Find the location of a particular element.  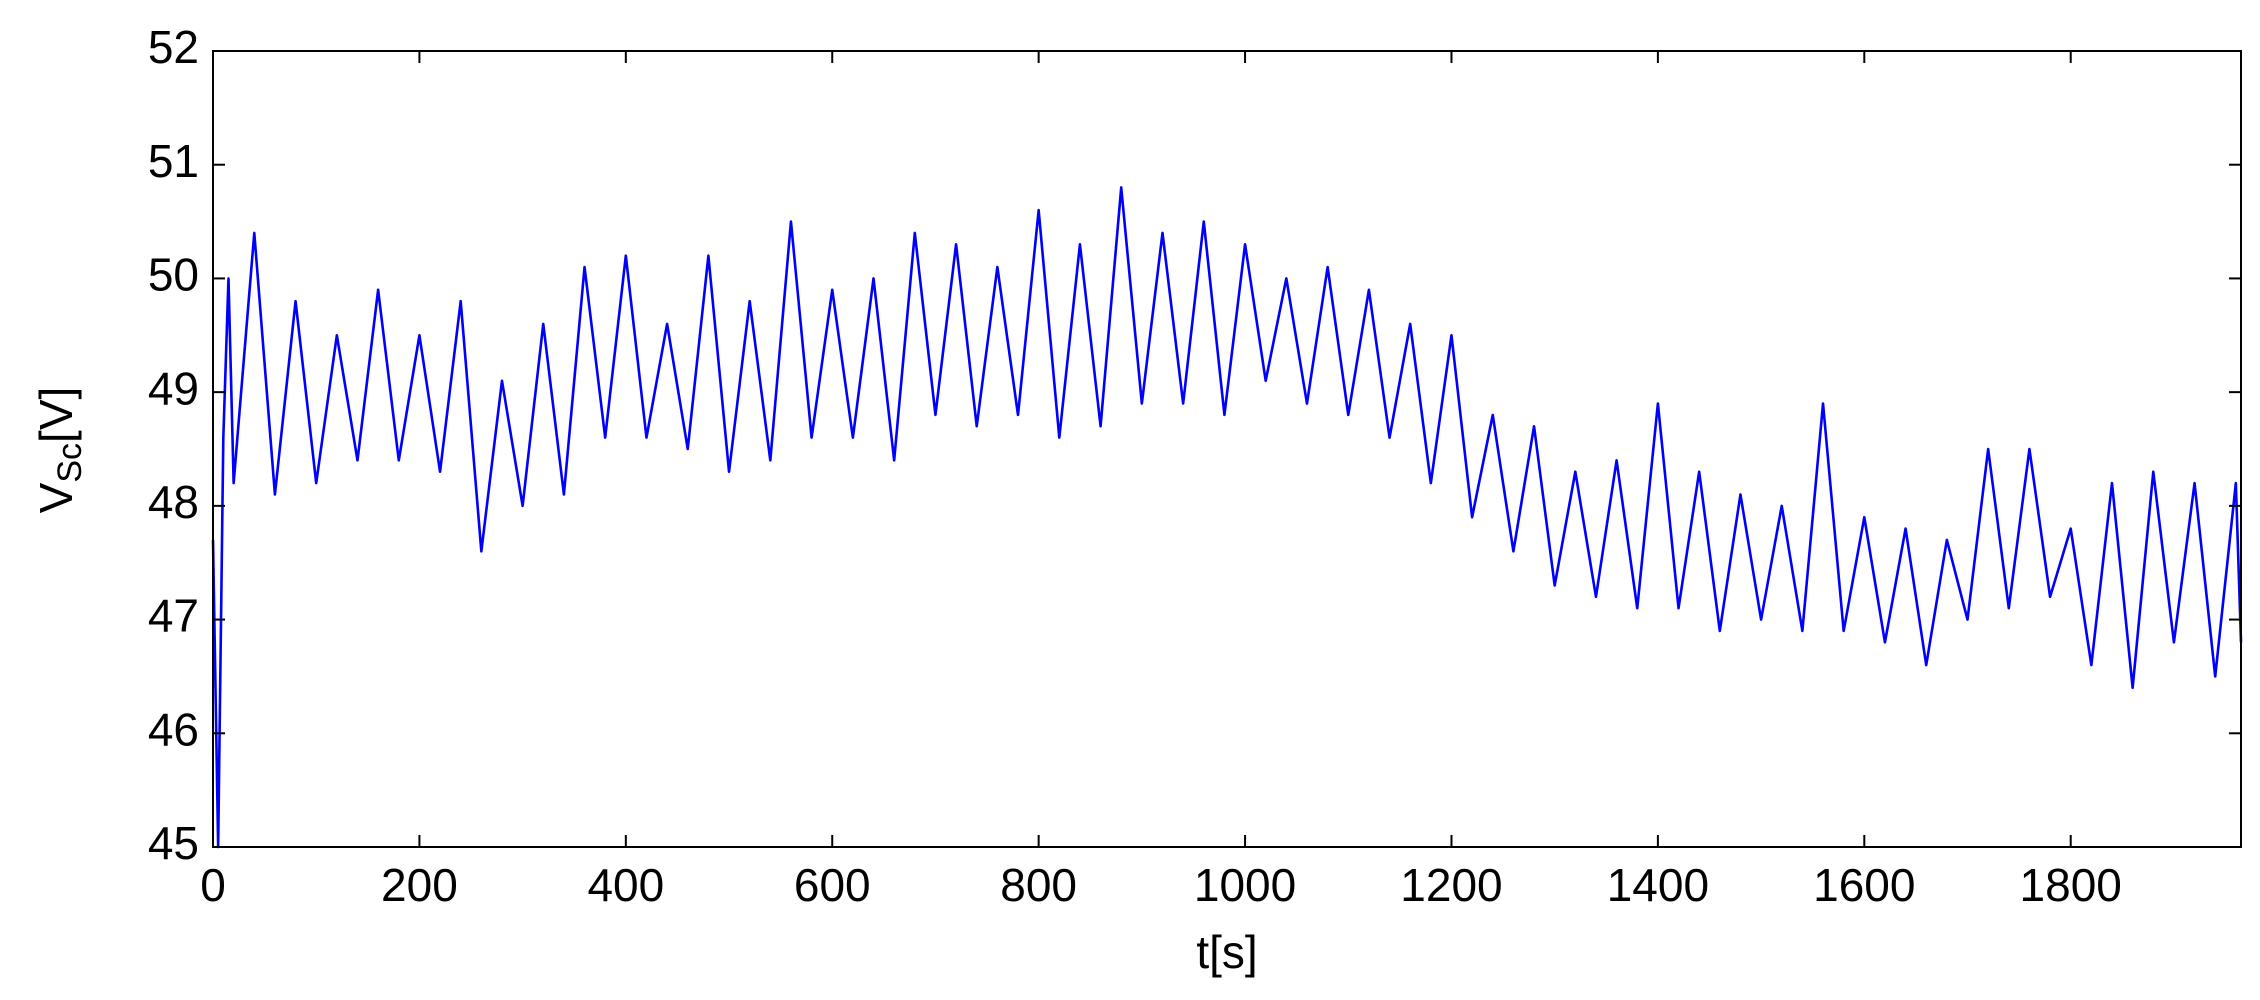

y-tick-label: 46 is located at coordinates (173, 729).